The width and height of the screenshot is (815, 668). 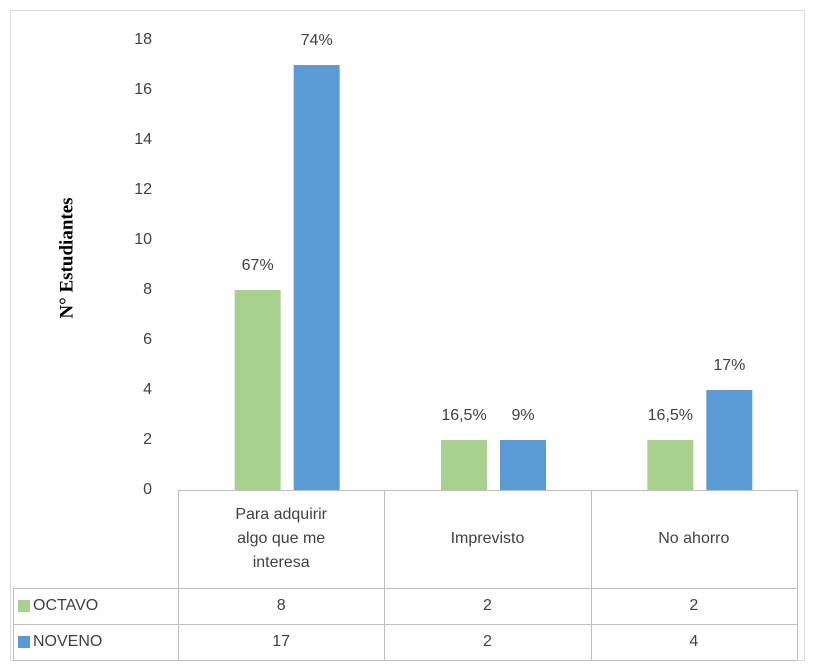 What do you see at coordinates (281, 605) in the screenshot?
I see `table-cell: 8` at bounding box center [281, 605].